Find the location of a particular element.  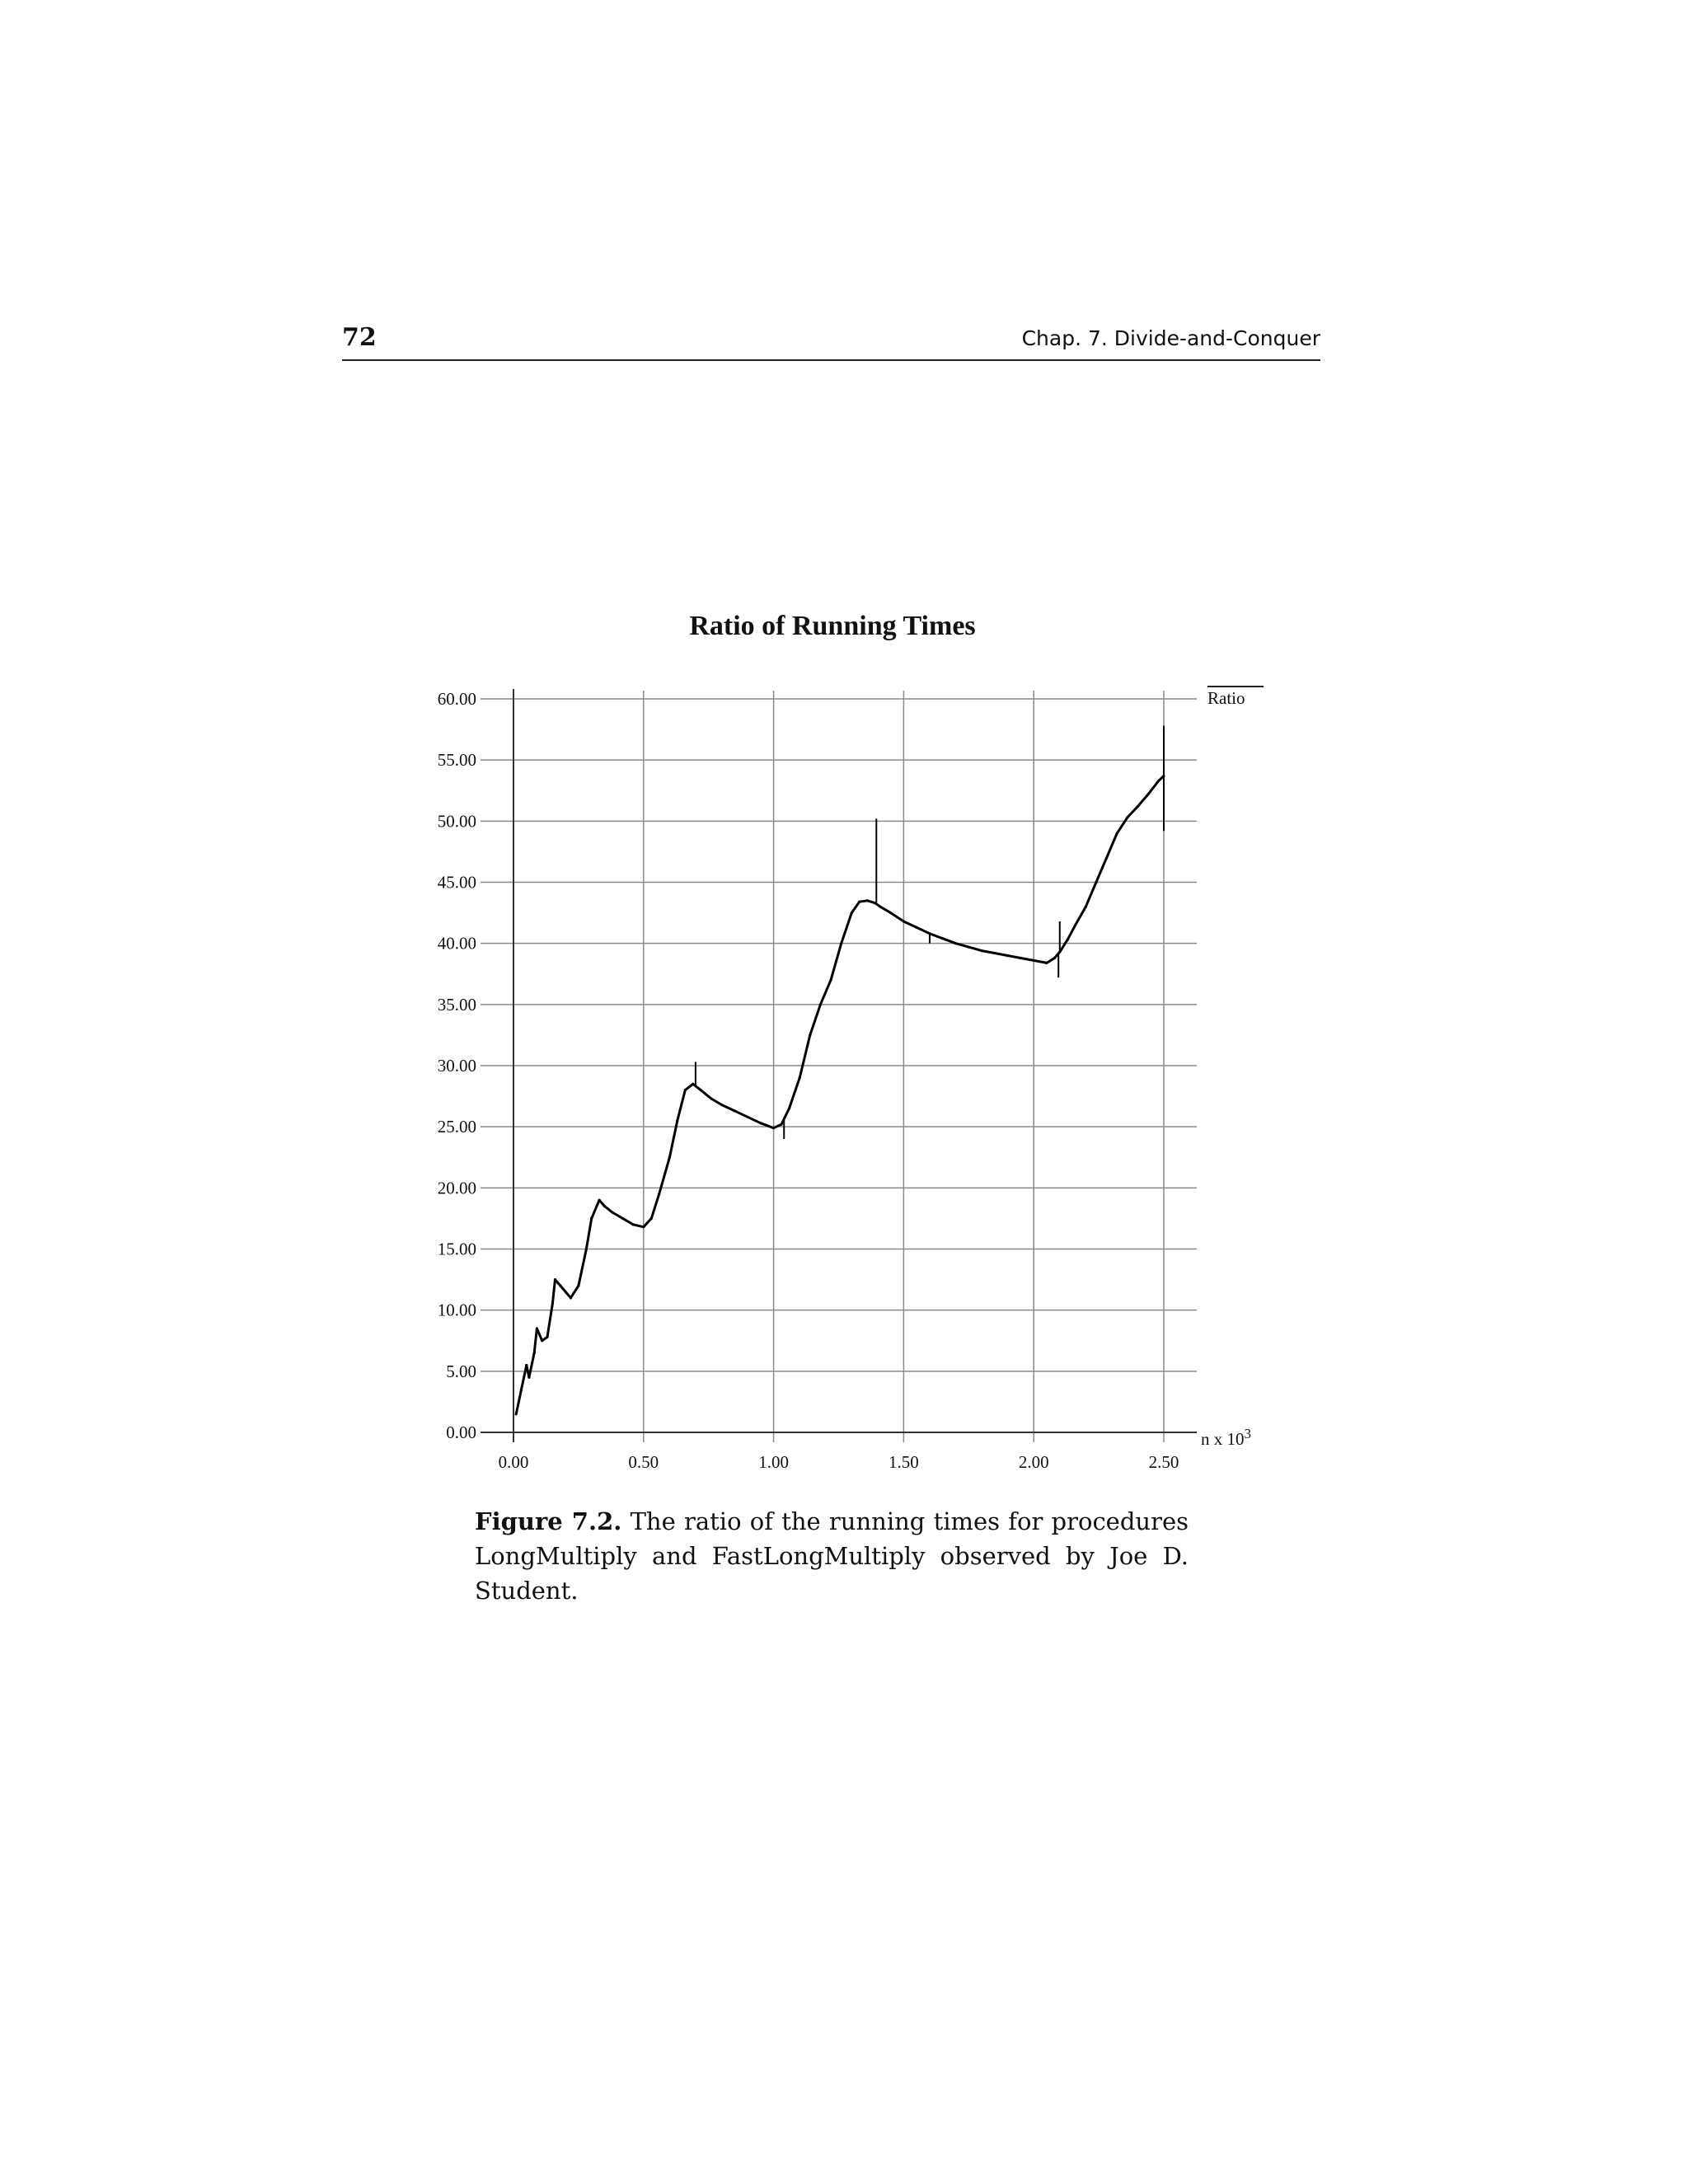

legend-entry-ratio: Ratio is located at coordinates (1235, 697).